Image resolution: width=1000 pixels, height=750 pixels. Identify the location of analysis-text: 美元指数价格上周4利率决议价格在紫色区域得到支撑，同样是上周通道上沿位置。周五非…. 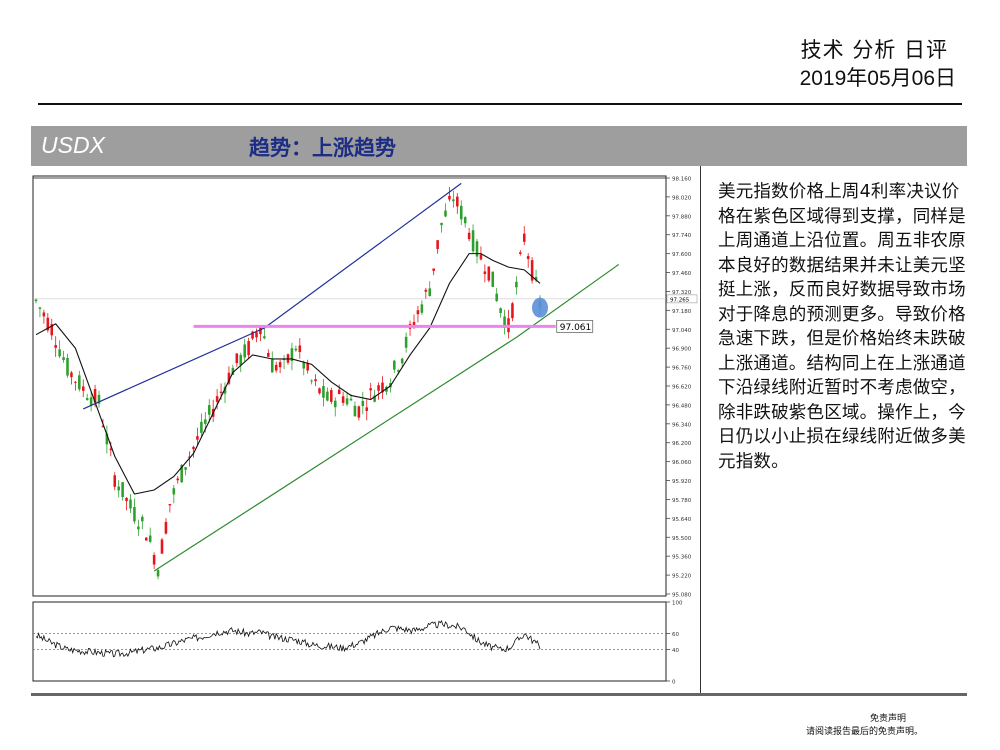
(842, 327).